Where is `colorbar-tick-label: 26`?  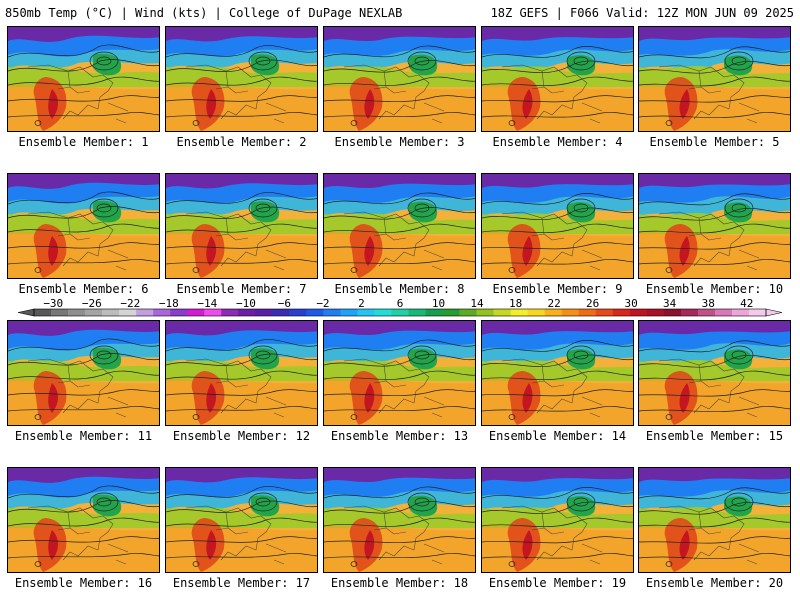 colorbar-tick-label: 26 is located at coordinates (592, 303).